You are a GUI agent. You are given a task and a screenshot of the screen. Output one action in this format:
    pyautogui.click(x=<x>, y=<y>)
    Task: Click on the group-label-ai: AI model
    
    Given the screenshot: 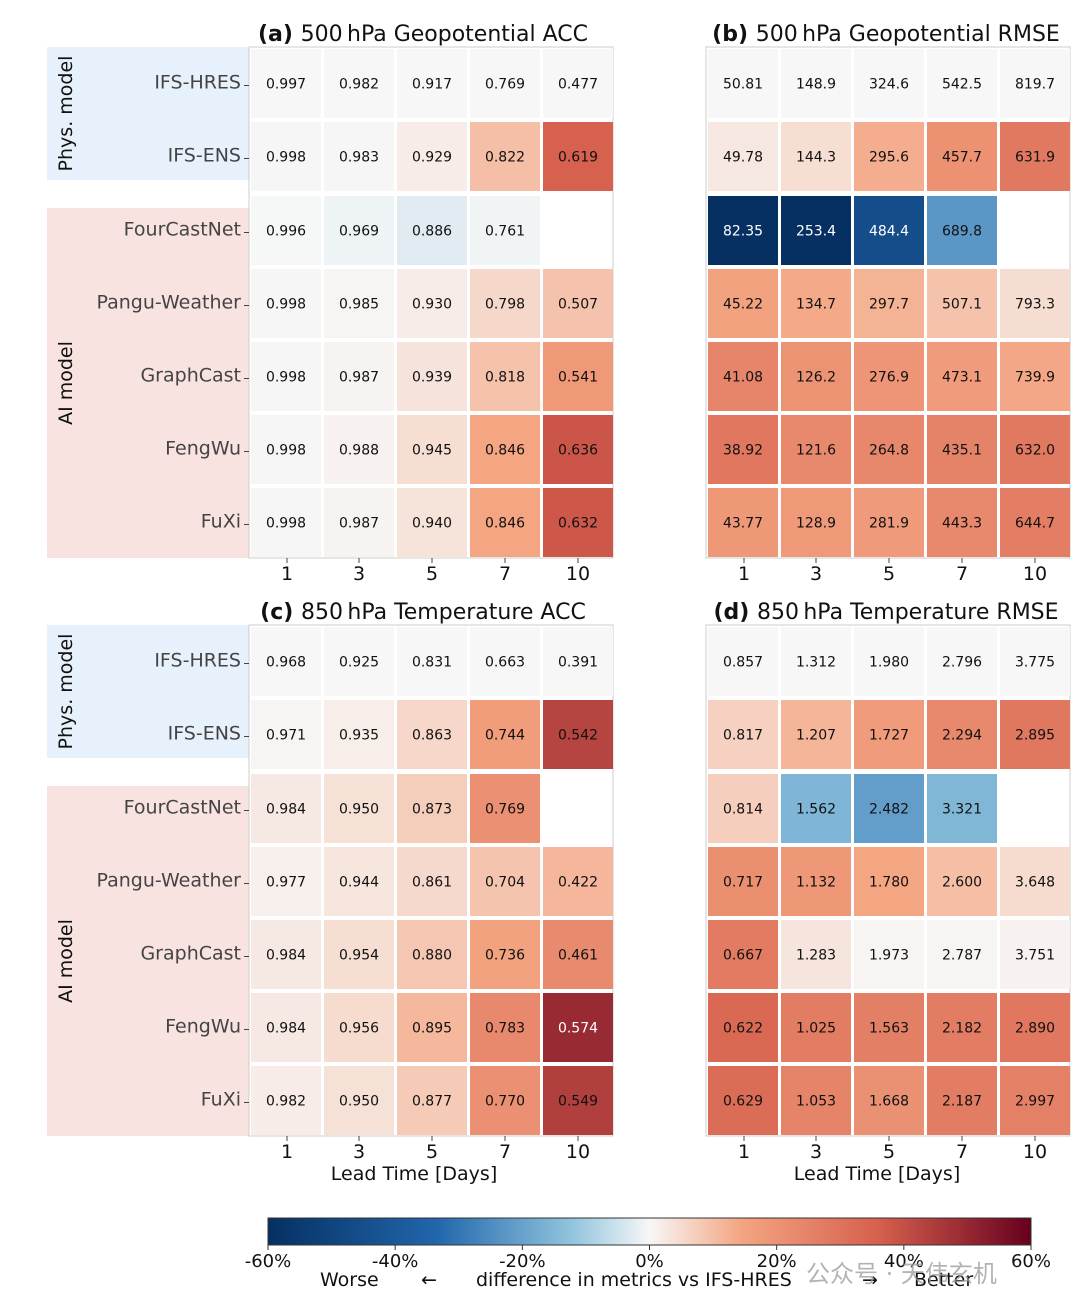 What is the action you would take?
    pyautogui.click(x=66, y=383)
    